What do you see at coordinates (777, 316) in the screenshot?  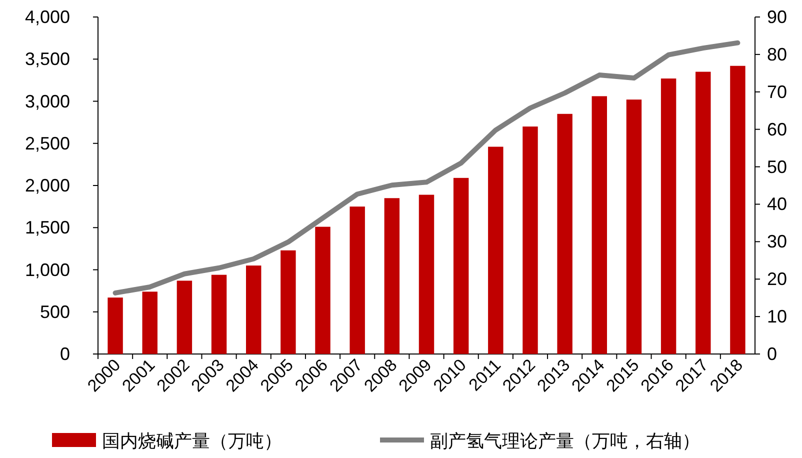 I see `y2-tick-label: 10` at bounding box center [777, 316].